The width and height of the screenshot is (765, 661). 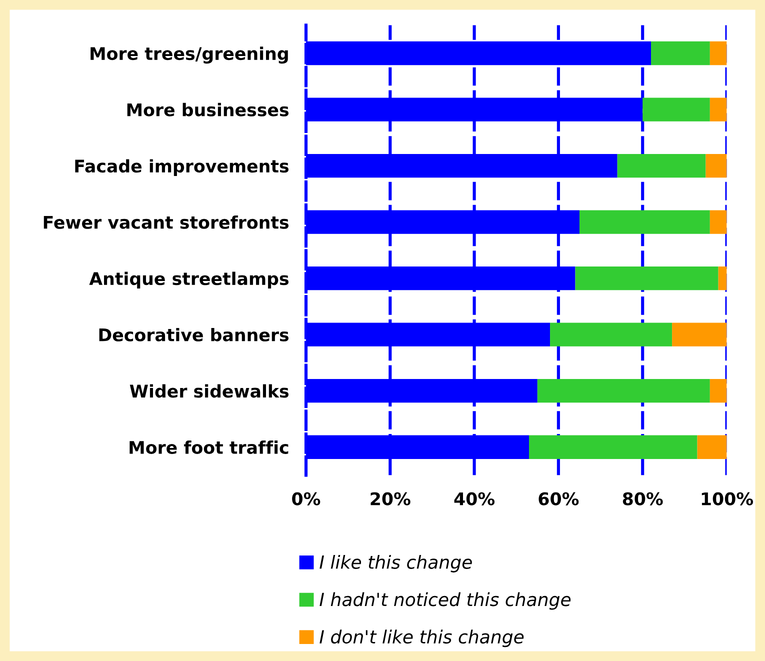 What do you see at coordinates (166, 222) in the screenshot?
I see `y-tick-label: Fewer vacant storefronts` at bounding box center [166, 222].